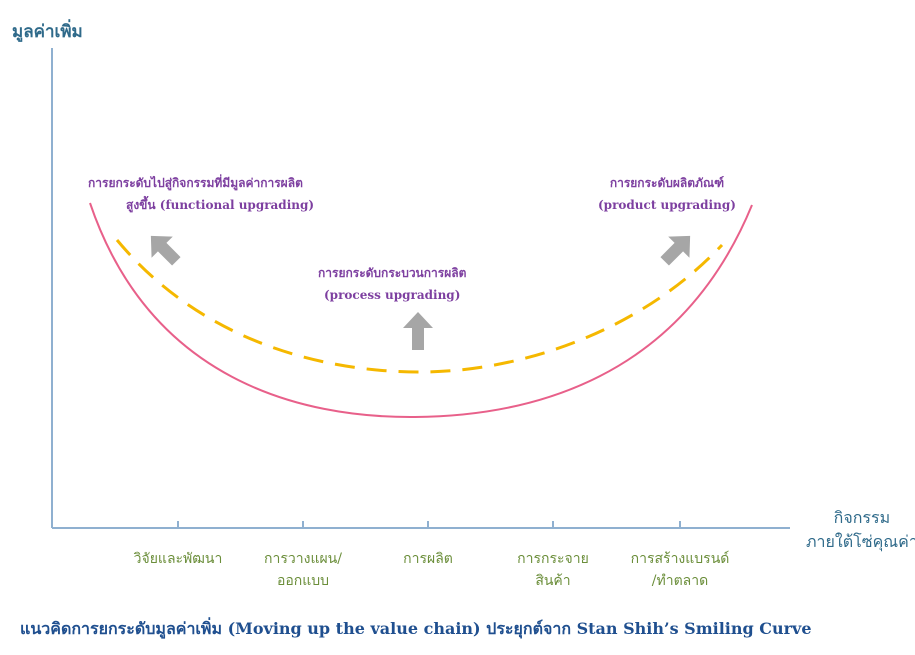 The height and width of the screenshot is (655, 915). Describe the element at coordinates (220, 205) in the screenshot. I see `annotation-line2: สูงขึ้น (functional upgrading)` at that location.